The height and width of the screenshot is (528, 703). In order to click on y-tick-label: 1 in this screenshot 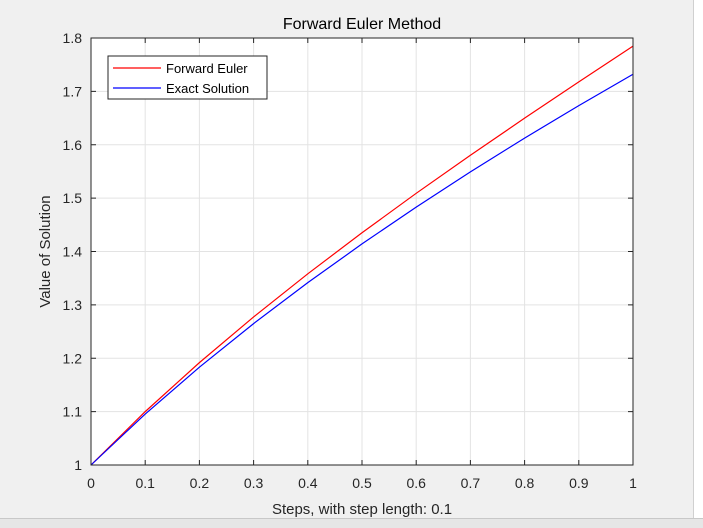, I will do `click(78, 465)`.